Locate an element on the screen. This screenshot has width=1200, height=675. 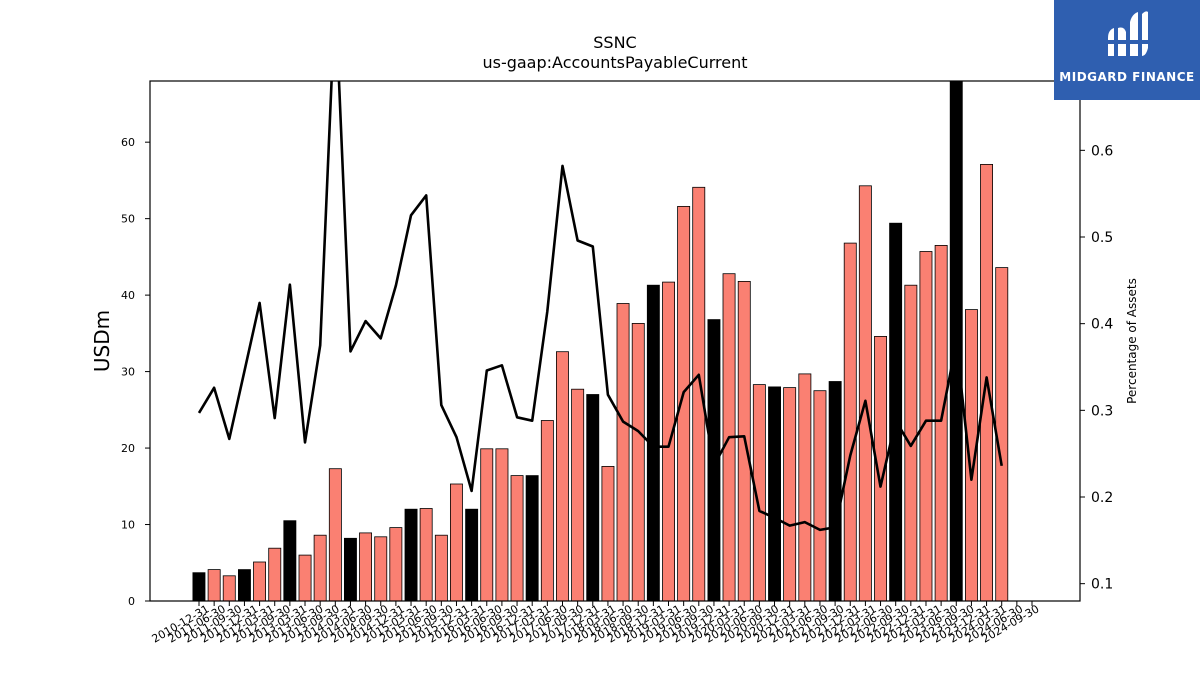
y2-tick-label-0.3: 0.3 is located at coordinates (1102, 411).